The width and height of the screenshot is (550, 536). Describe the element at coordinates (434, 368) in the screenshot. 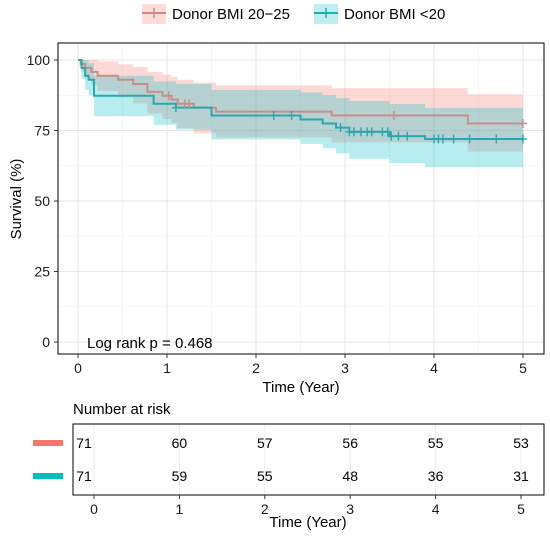

I see `x-tick-label: 4` at that location.